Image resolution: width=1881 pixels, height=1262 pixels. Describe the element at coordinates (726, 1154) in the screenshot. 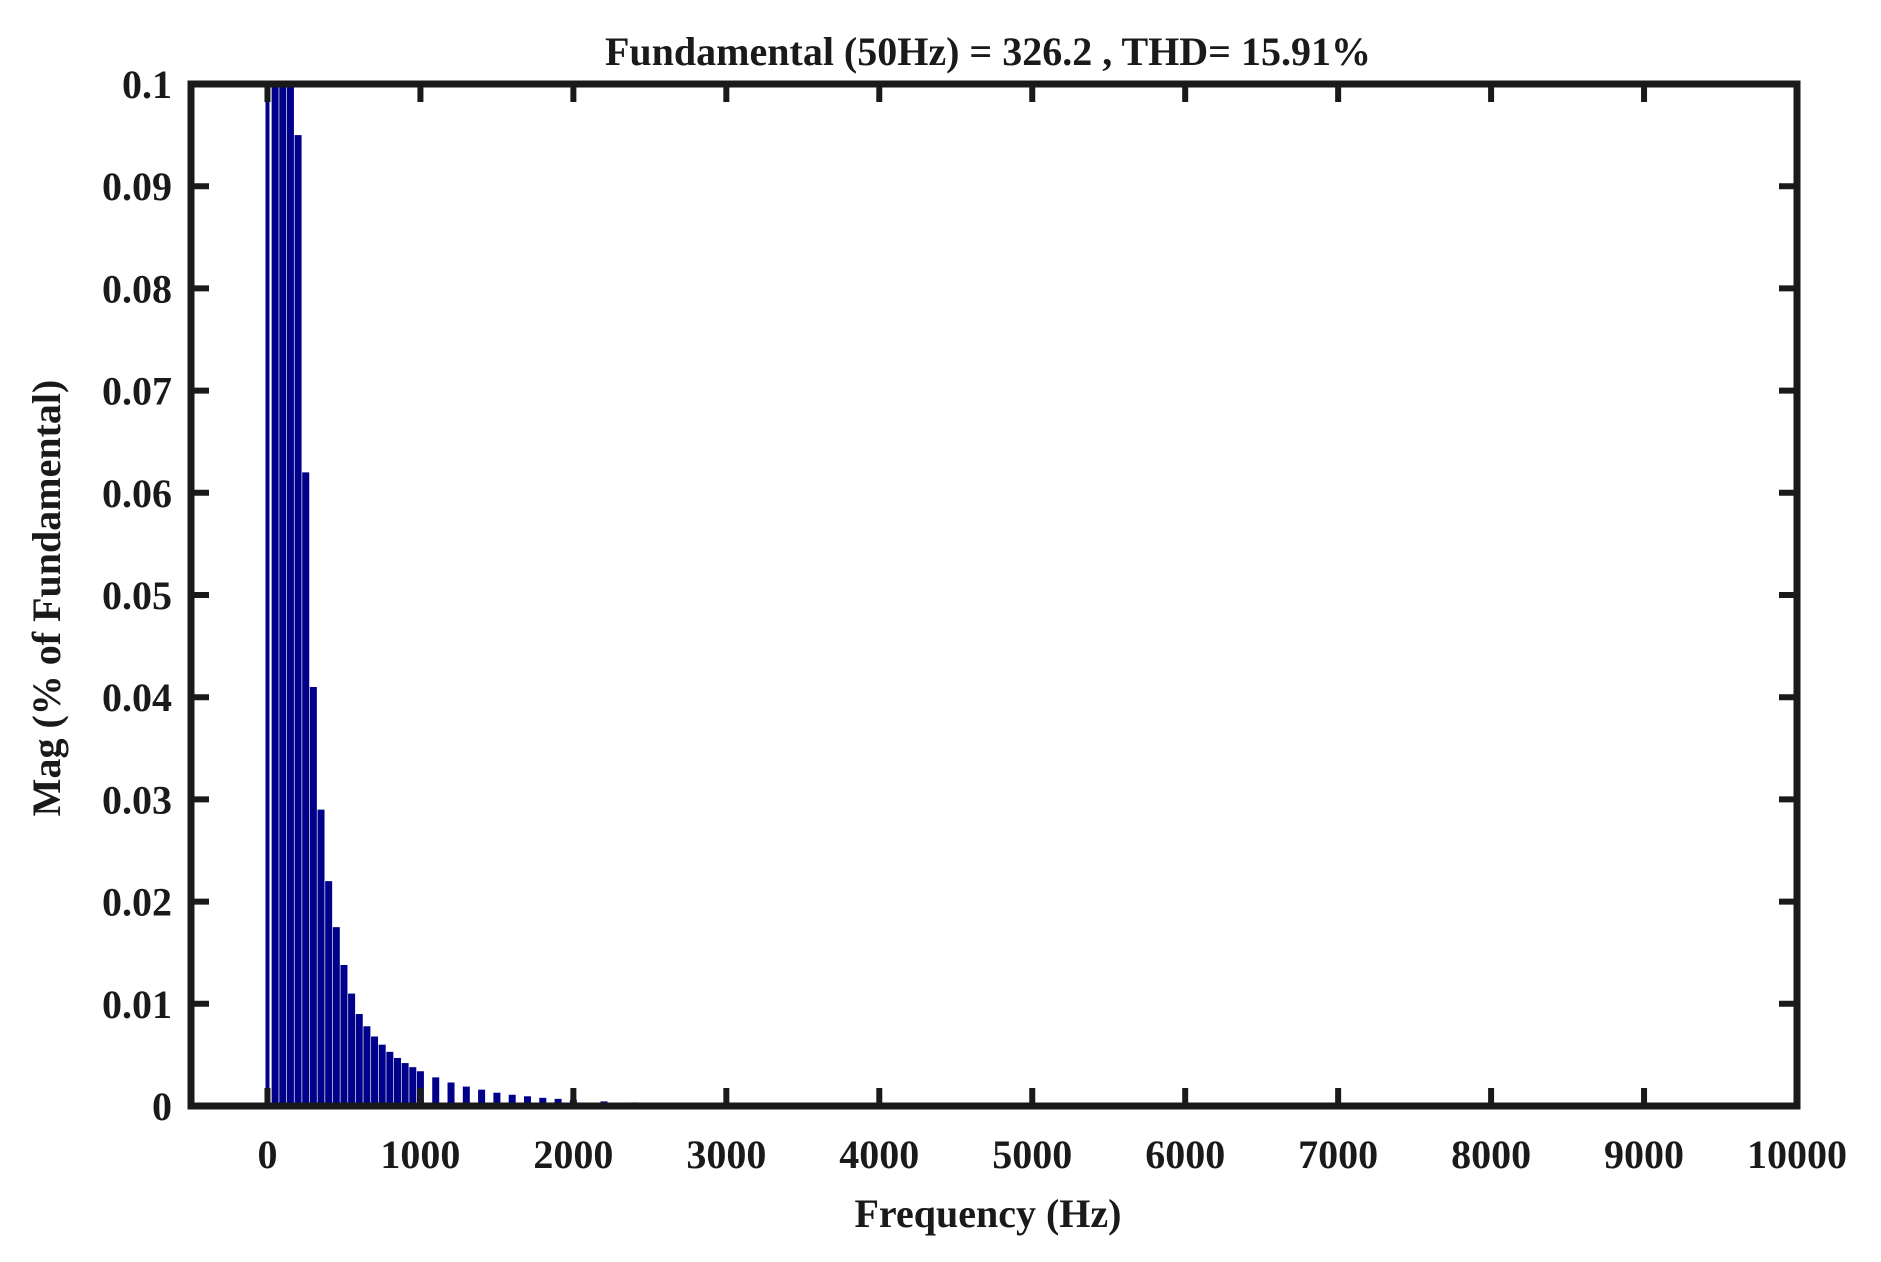

I see `x-tick-label: 3000` at that location.